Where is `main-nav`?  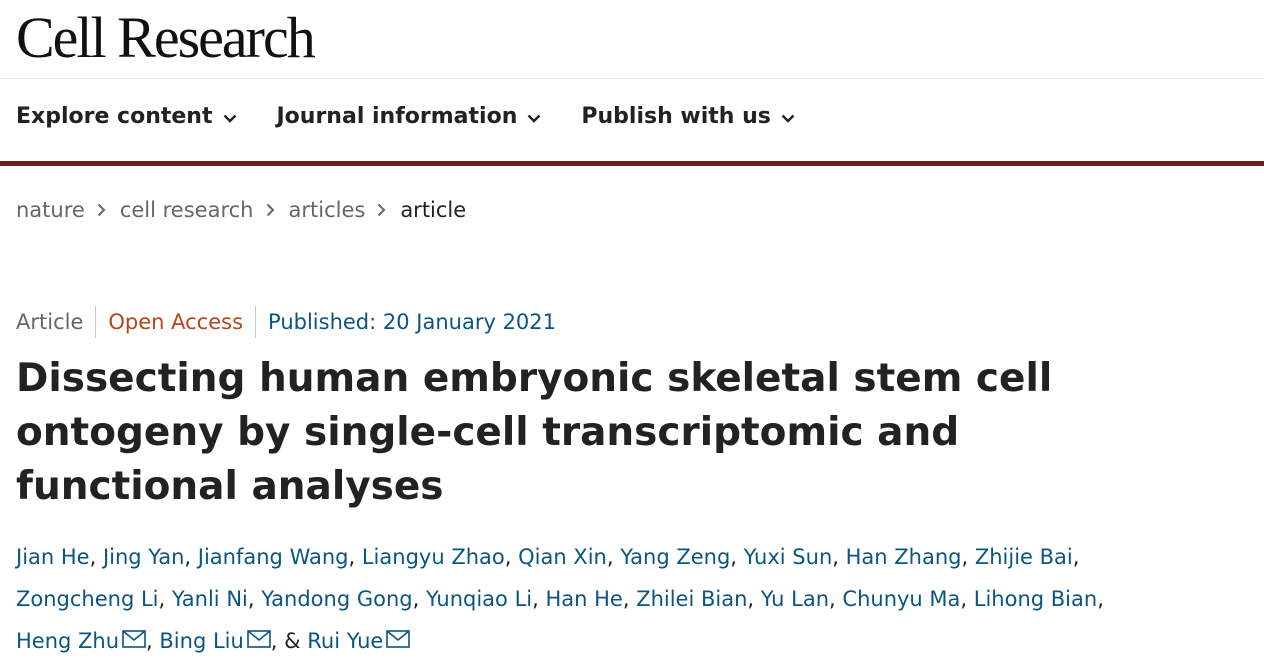 main-nav is located at coordinates (632, 122).